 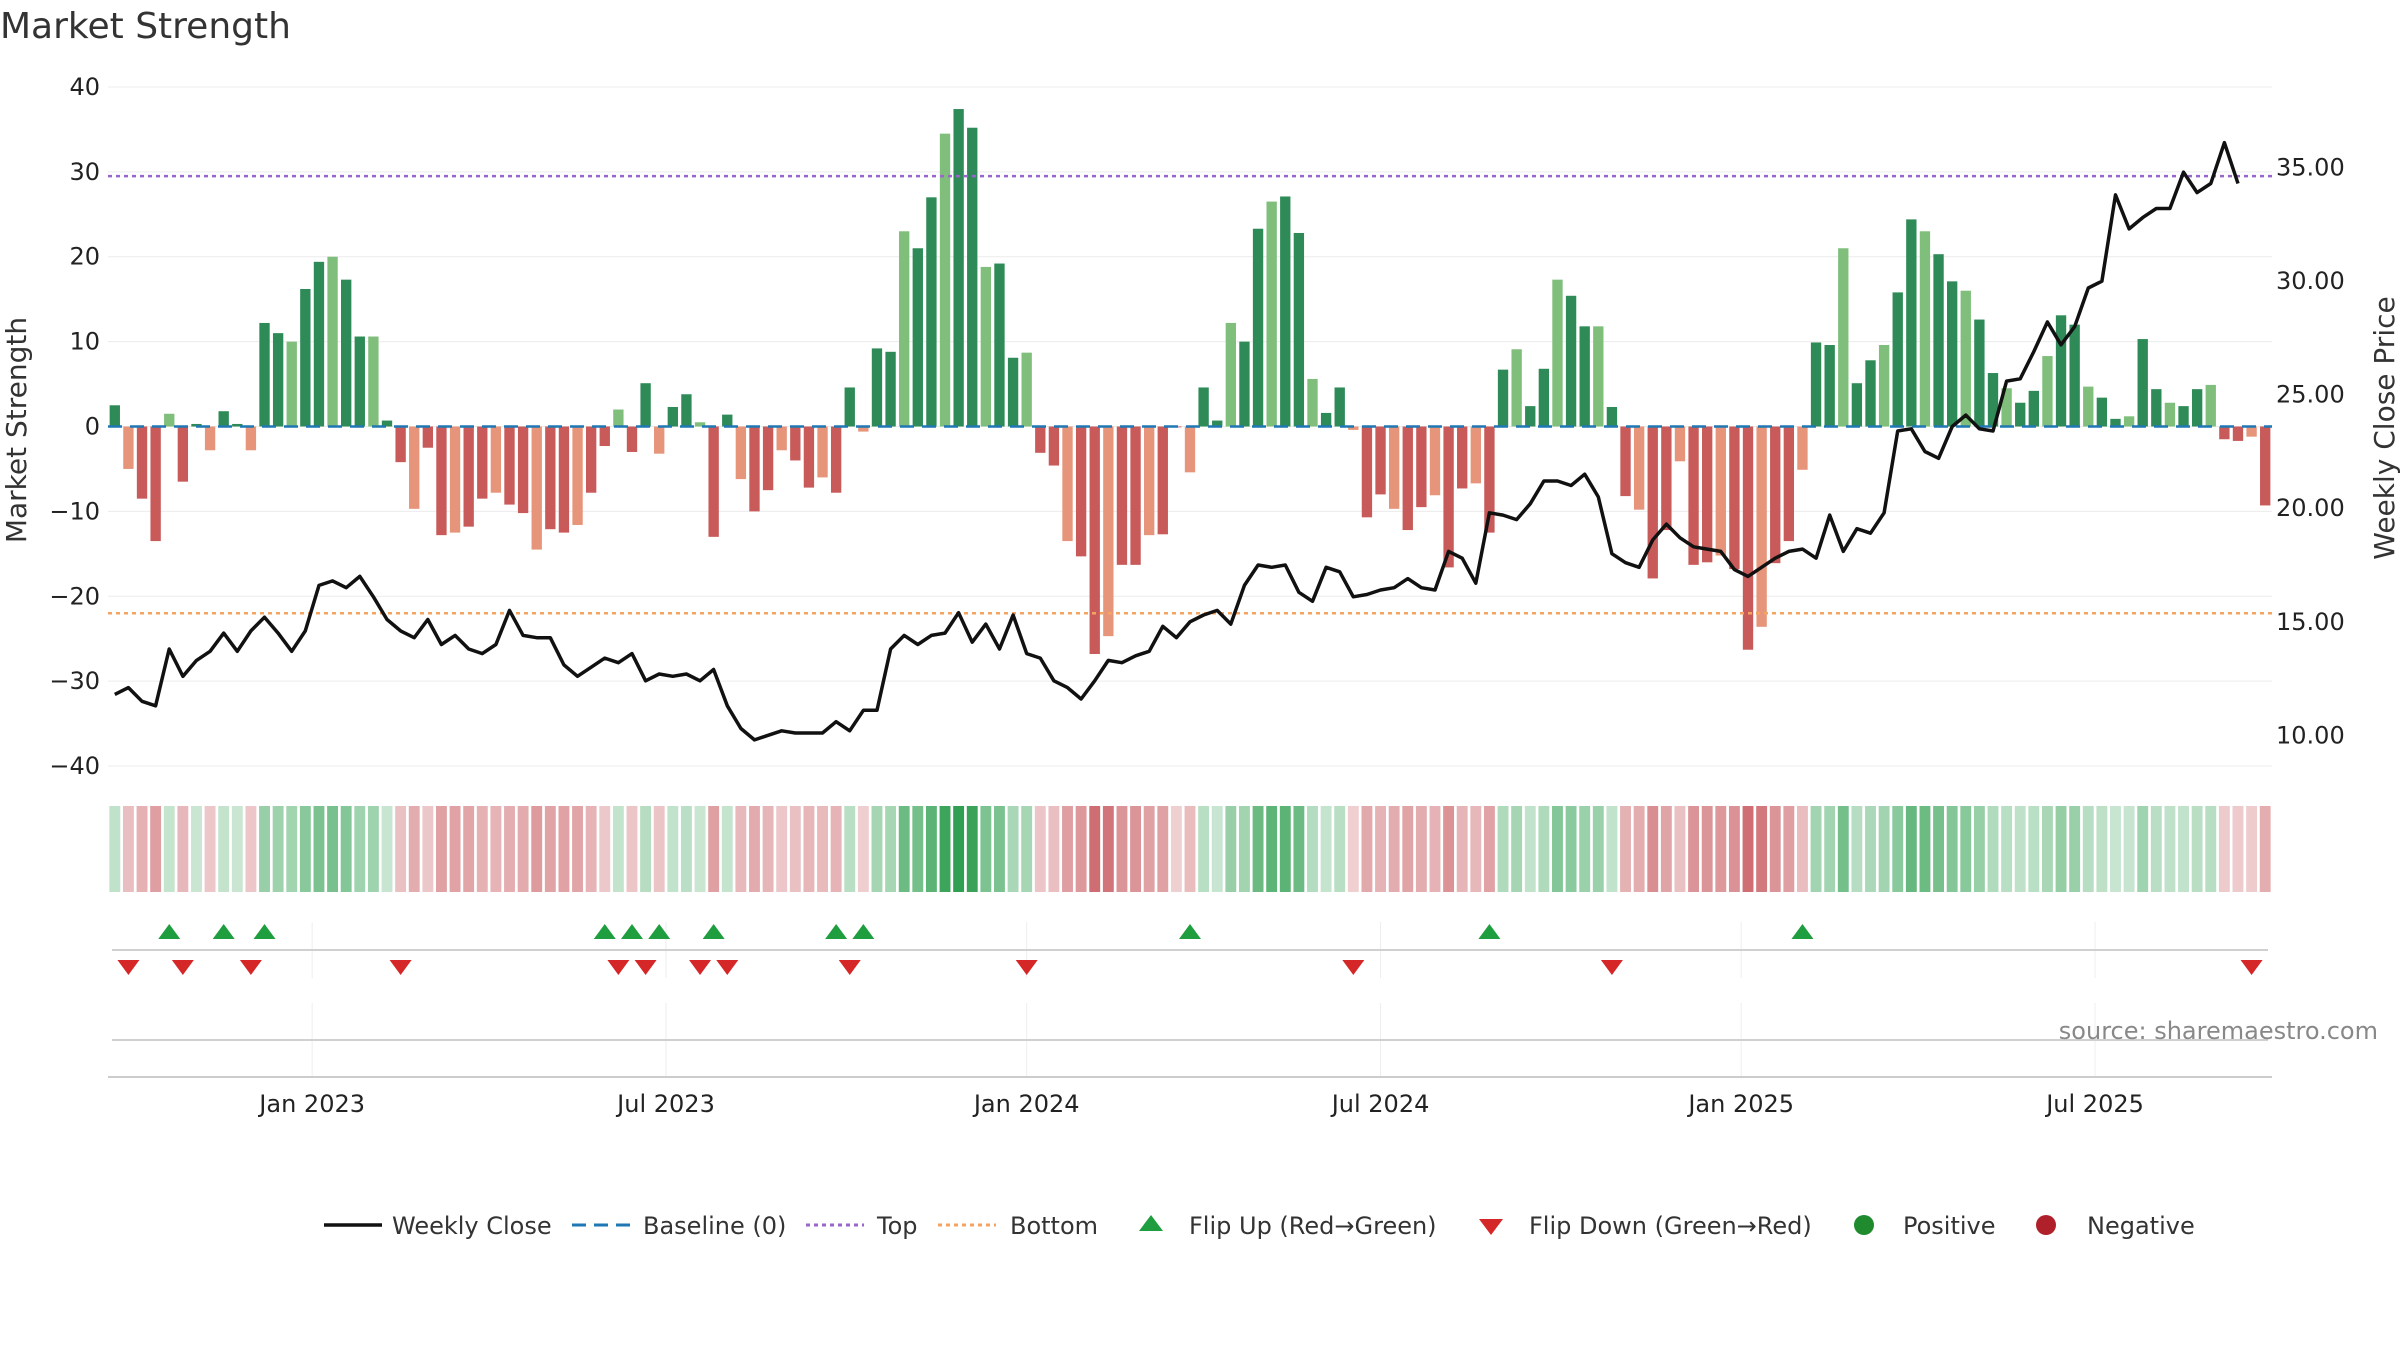 I want to click on y-axis-left-label: Market Strength, so click(x=16, y=430).